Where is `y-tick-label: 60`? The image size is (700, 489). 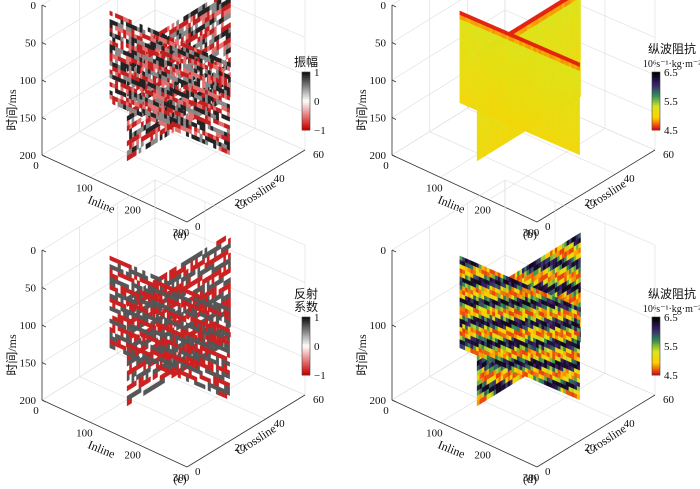 y-tick-label: 60 is located at coordinates (669, 400).